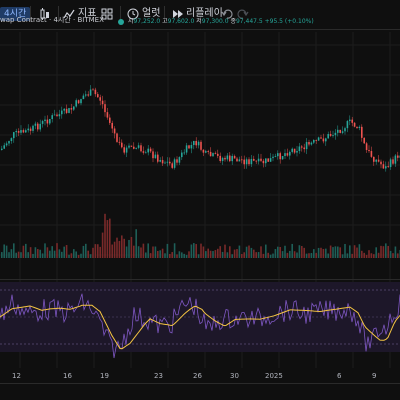 Image resolution: width=400 pixels, height=400 pixels. Describe the element at coordinates (69, 14) in the screenshot. I see `indicators-icon` at that location.